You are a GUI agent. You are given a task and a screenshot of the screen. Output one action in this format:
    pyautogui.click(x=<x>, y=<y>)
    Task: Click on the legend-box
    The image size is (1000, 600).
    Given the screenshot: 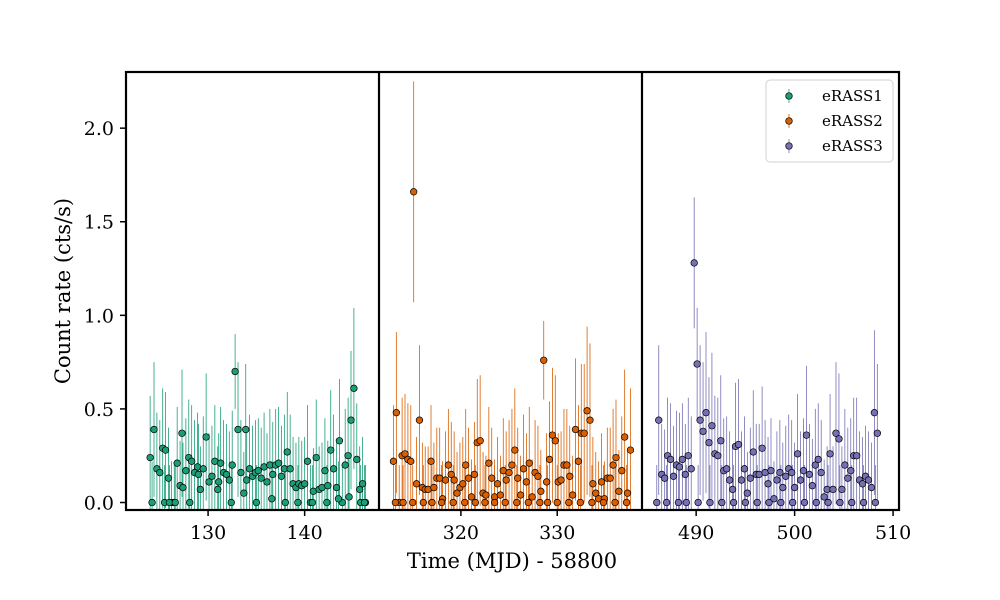 What is the action you would take?
    pyautogui.click(x=829, y=121)
    